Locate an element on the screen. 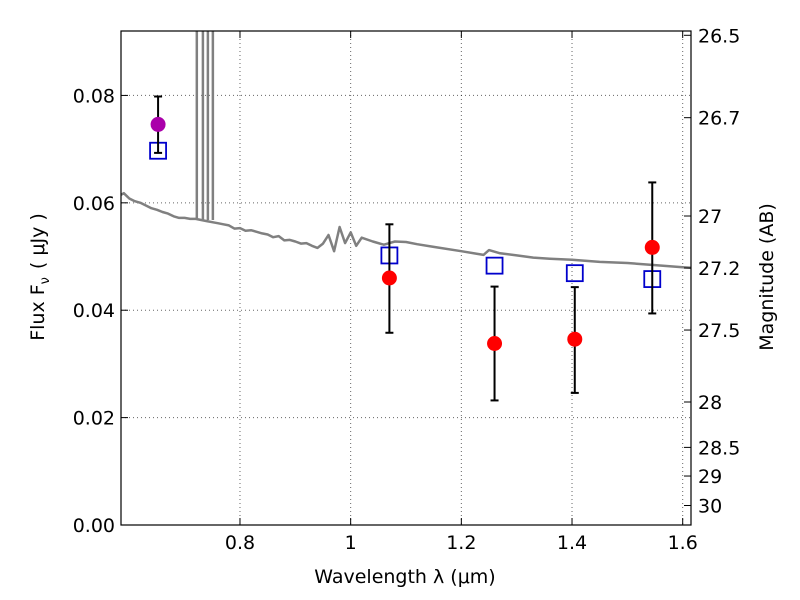 Image resolution: width=800 pixels, height=600 pixels. right-tick-label: 27.2 is located at coordinates (719, 269).